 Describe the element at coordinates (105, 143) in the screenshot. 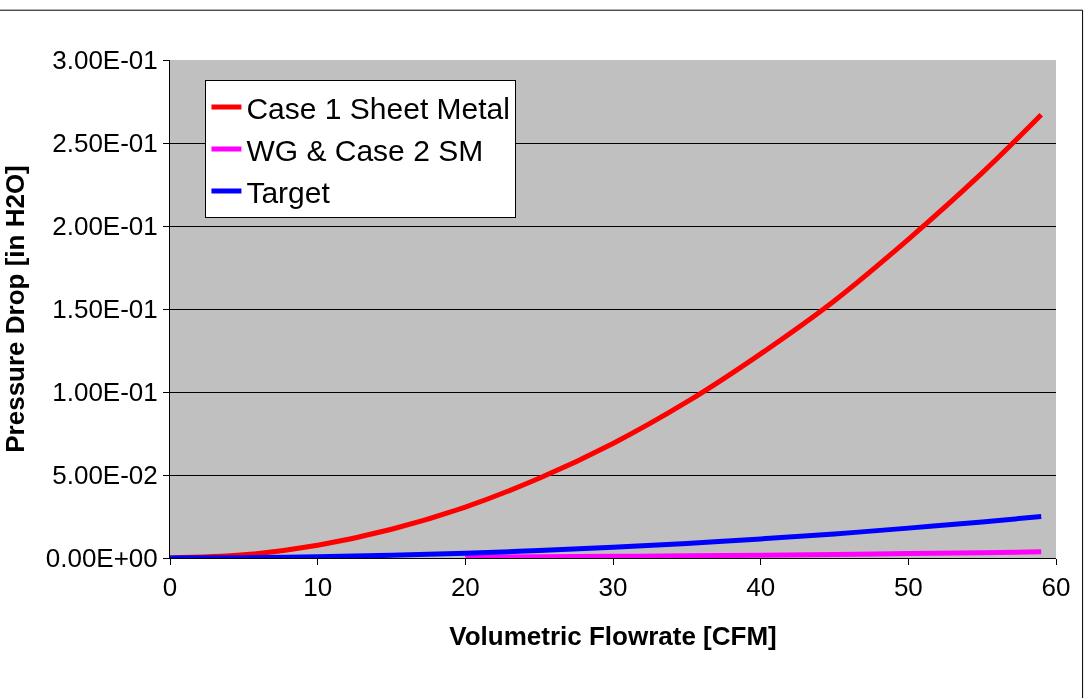

I see `y-tick-label: 2.50E-01` at that location.